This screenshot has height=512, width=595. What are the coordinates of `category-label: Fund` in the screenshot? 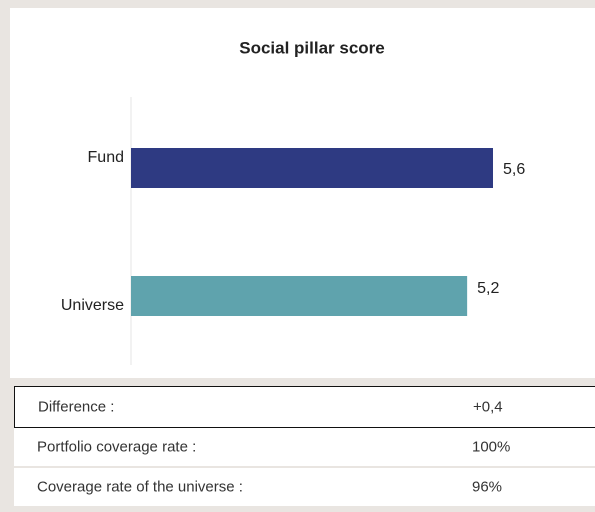 It's located at (106, 157).